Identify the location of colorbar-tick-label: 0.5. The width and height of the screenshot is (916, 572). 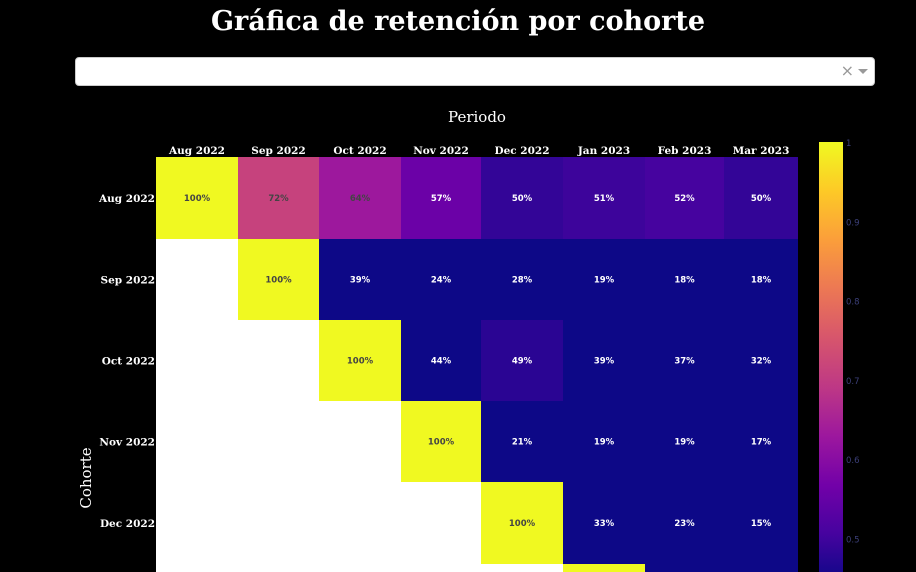
(853, 541).